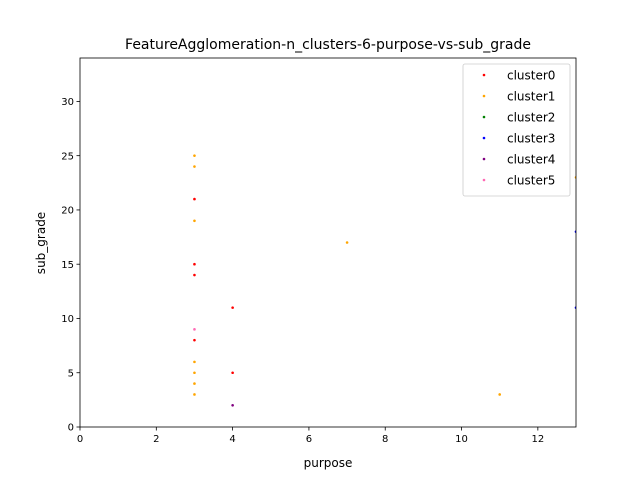 This screenshot has width=640, height=480. Describe the element at coordinates (80, 439) in the screenshot. I see `x-tick-label-0: 0` at that location.